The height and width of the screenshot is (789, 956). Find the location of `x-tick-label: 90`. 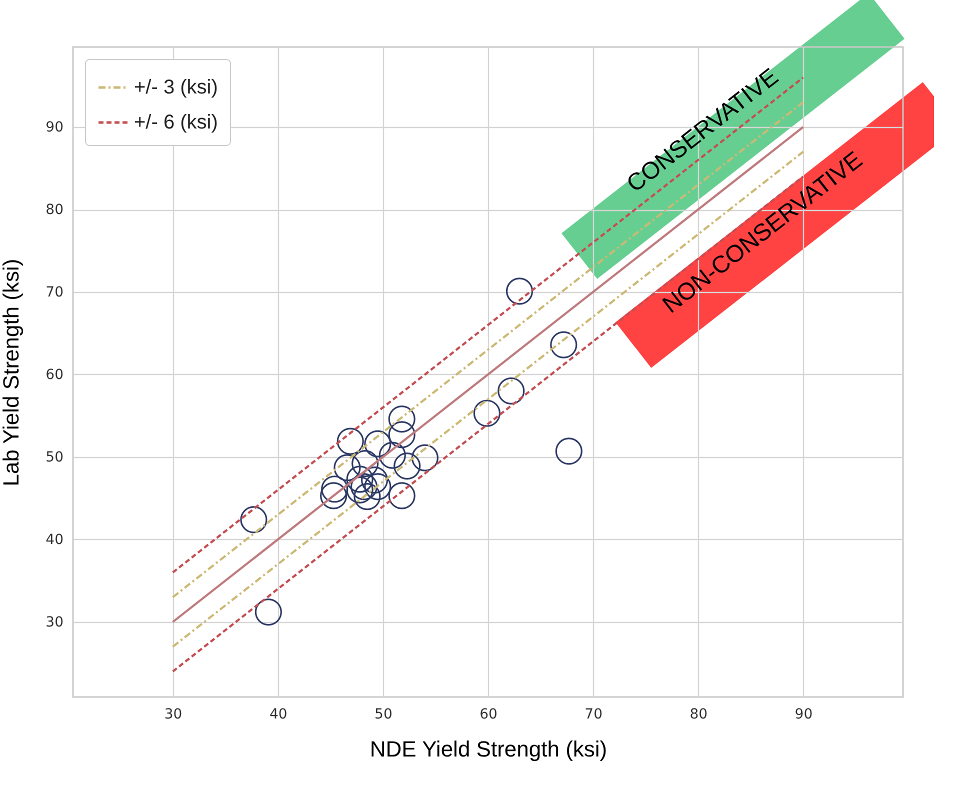

x-tick-label: 90 is located at coordinates (803, 714).